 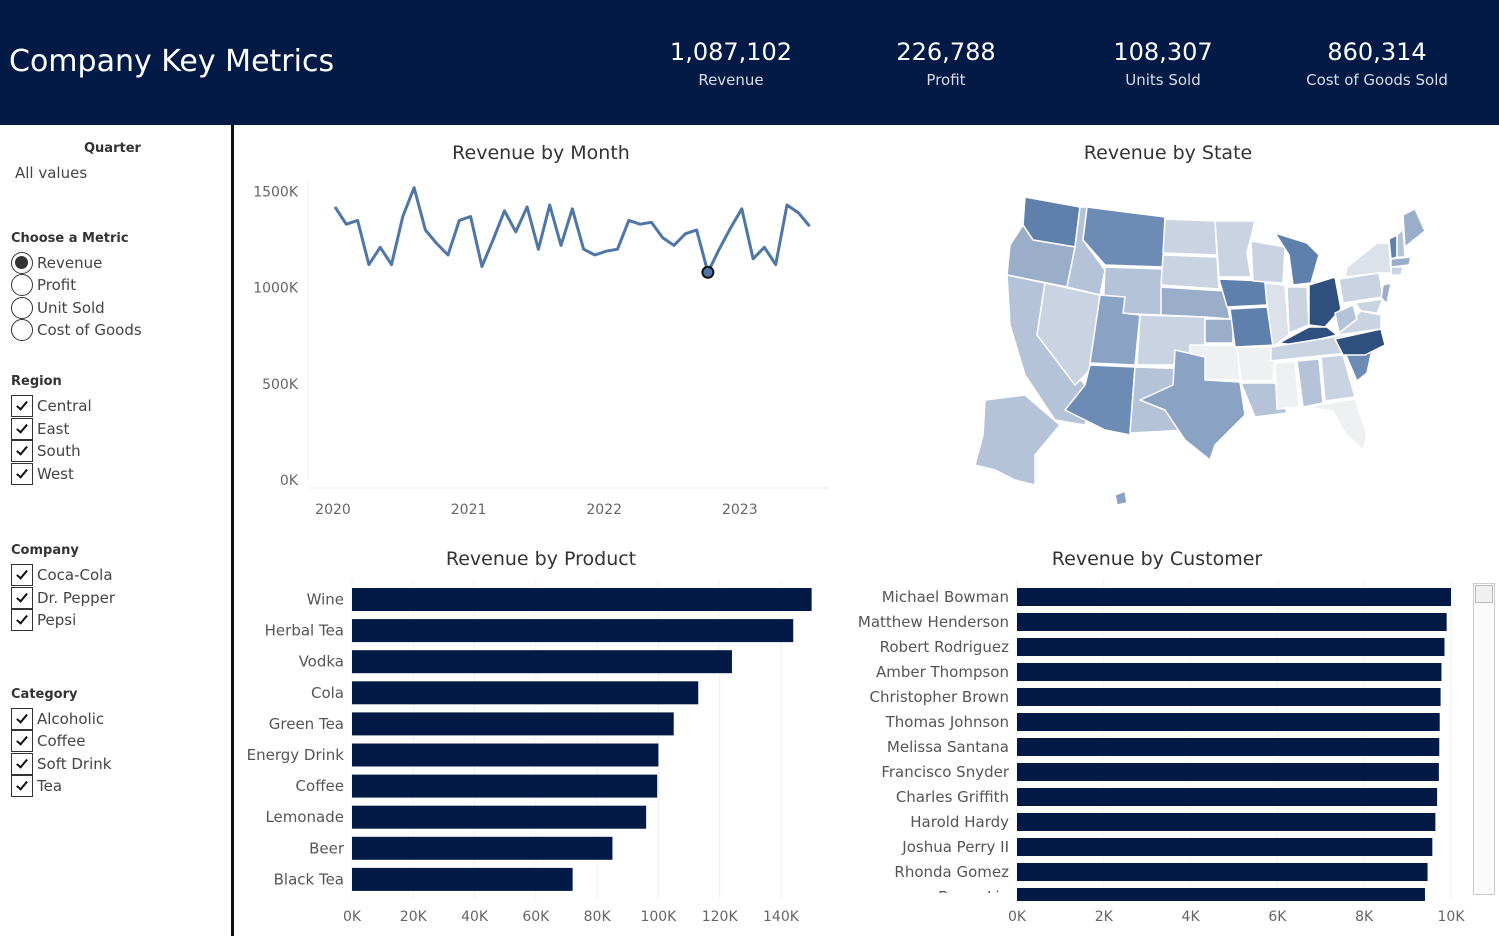 What do you see at coordinates (1336, 424) in the screenshot?
I see `map-state-florida` at bounding box center [1336, 424].